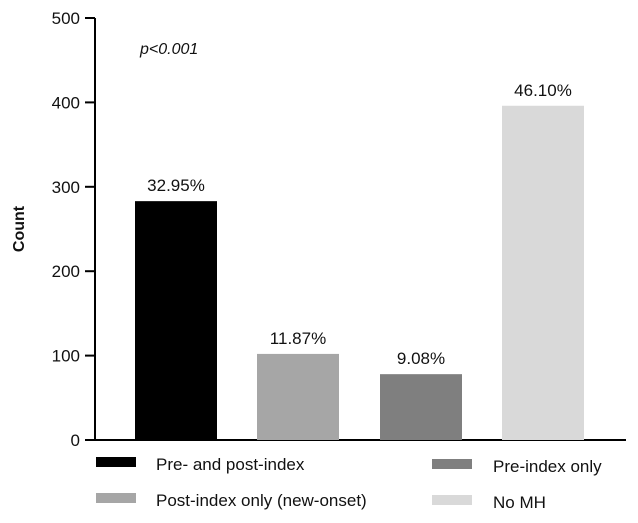 This screenshot has width=638, height=523. What do you see at coordinates (168, 49) in the screenshot?
I see `p-value-annotation: p<0.001` at bounding box center [168, 49].